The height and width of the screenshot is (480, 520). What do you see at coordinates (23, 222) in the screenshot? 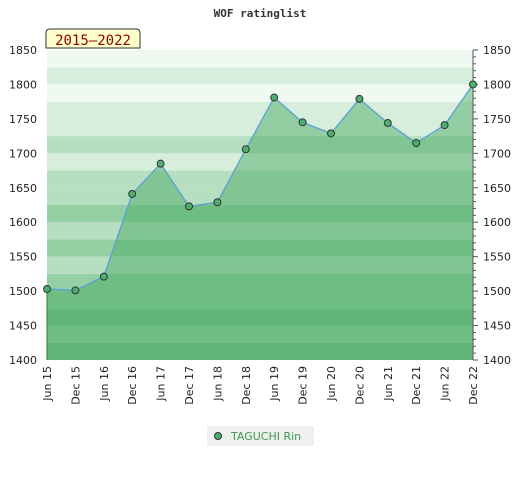
I see `y-tick-label-left: 1600` at bounding box center [23, 222].